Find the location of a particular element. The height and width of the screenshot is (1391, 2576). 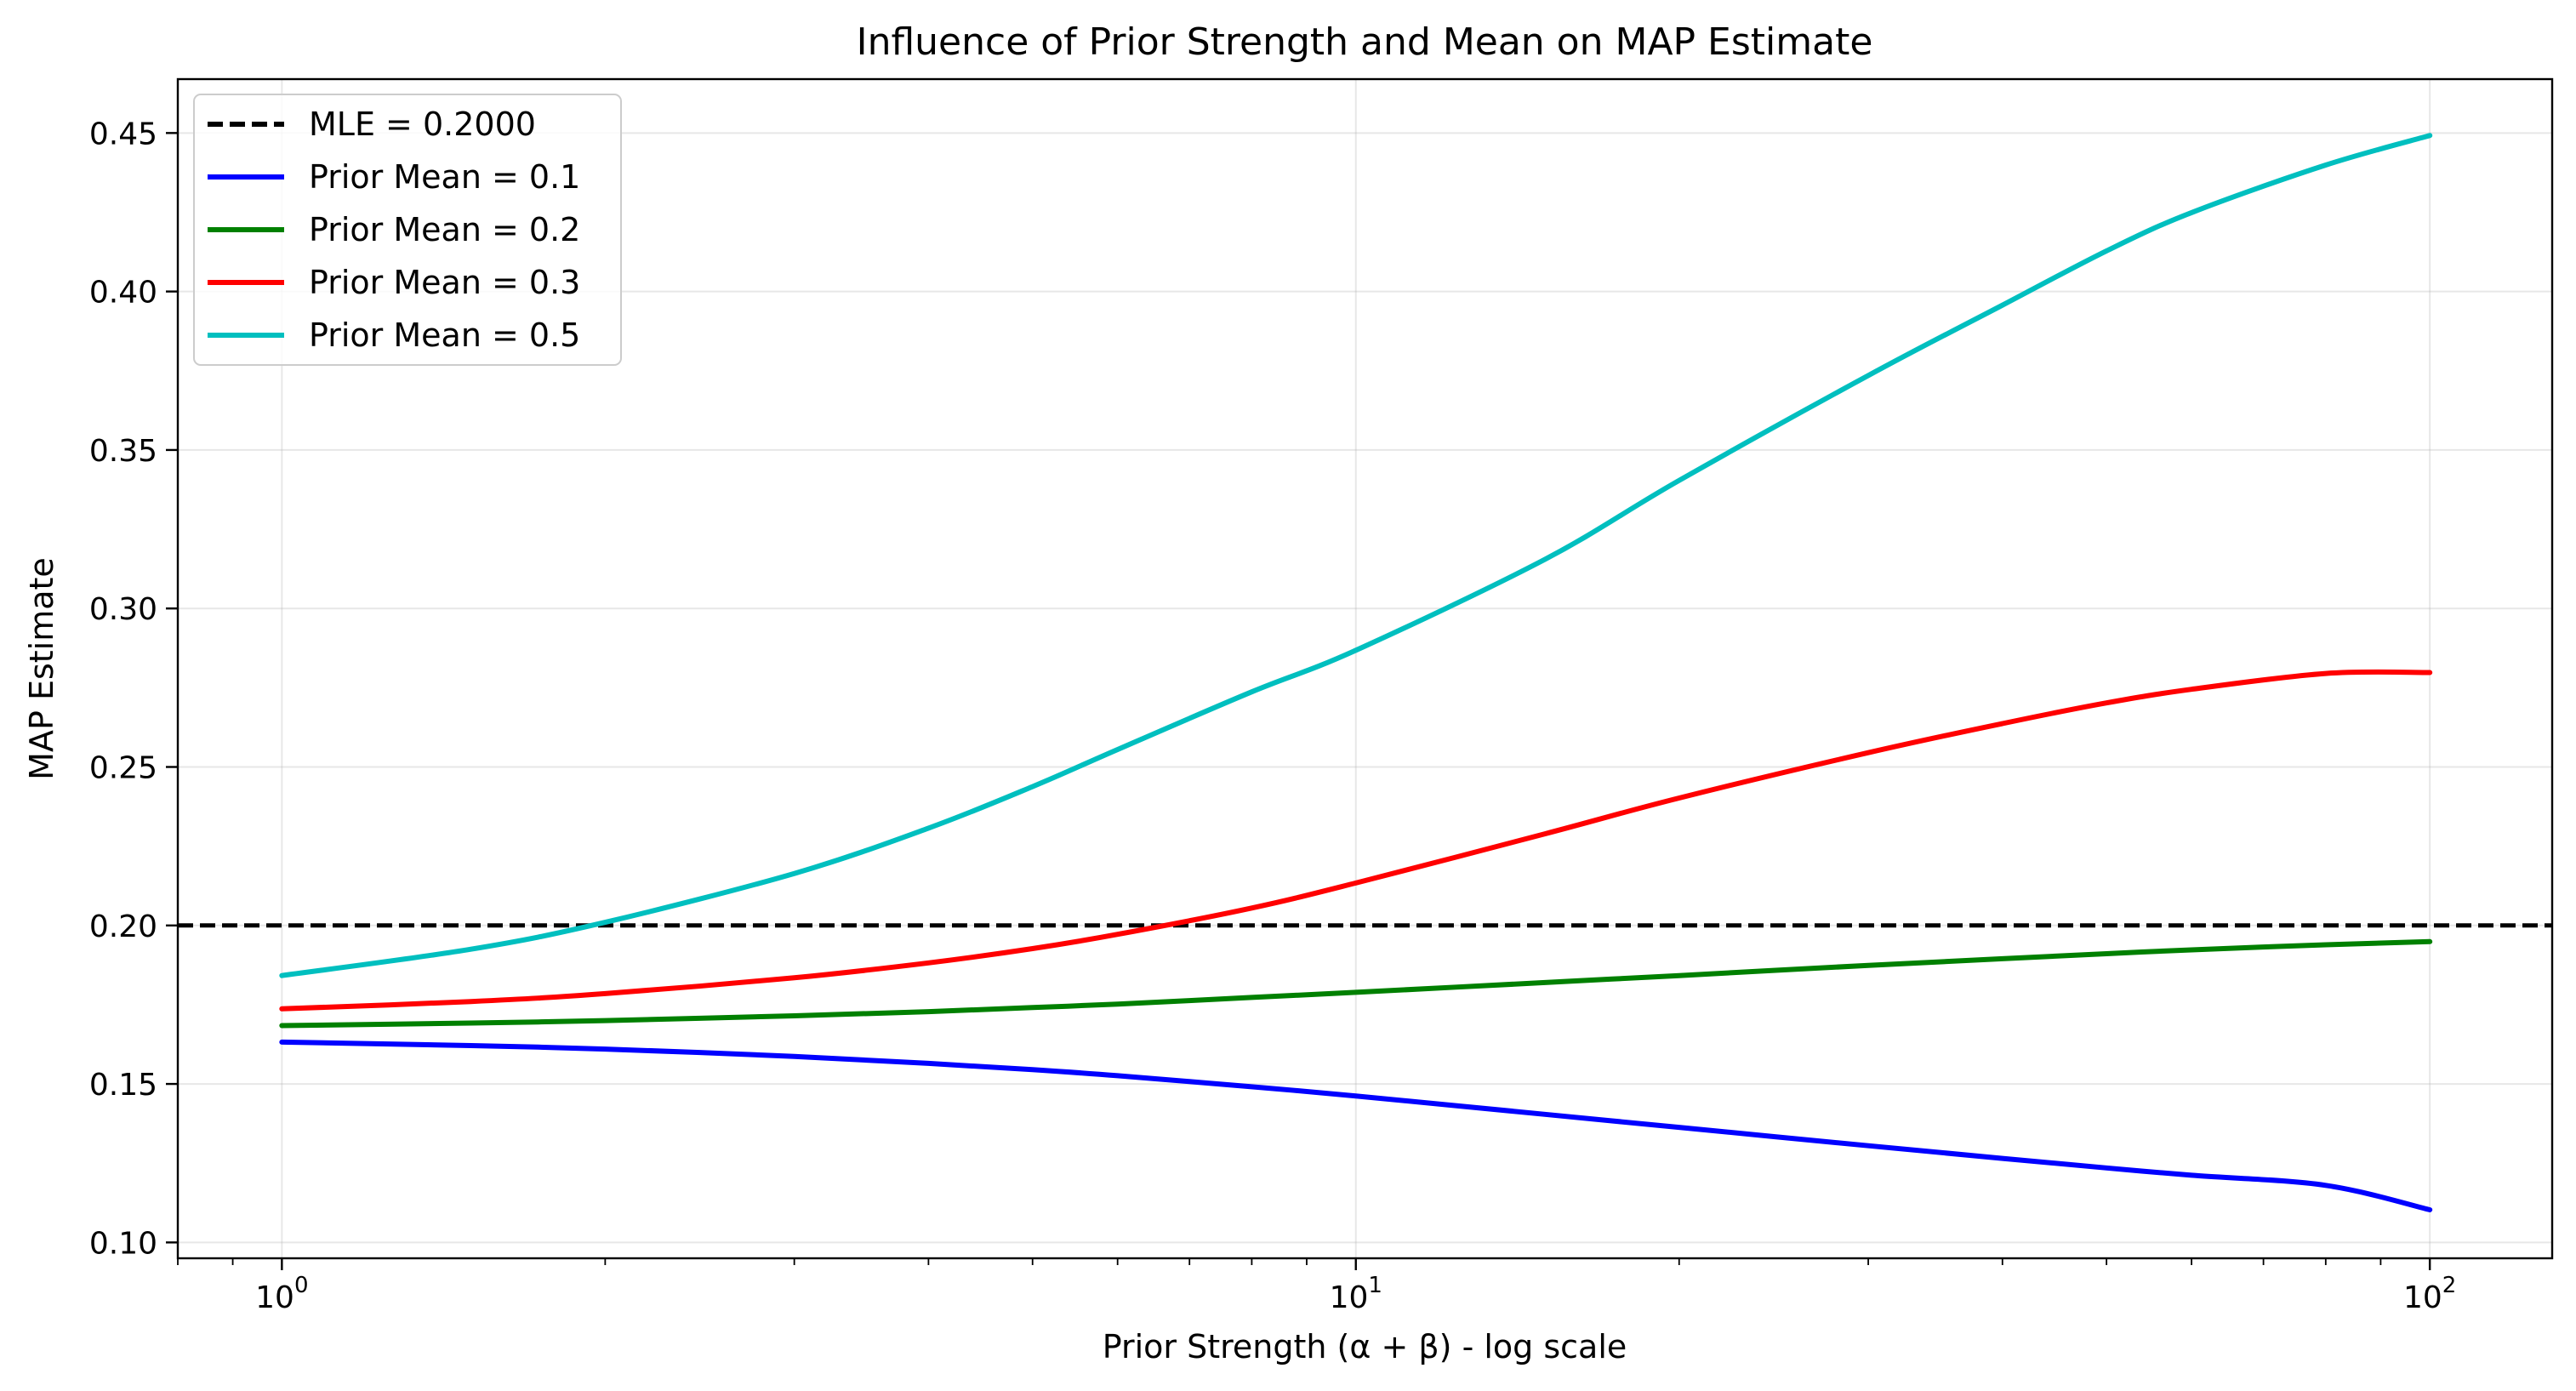

legend-label: Prior Mean = 0.5 is located at coordinates (445, 335).